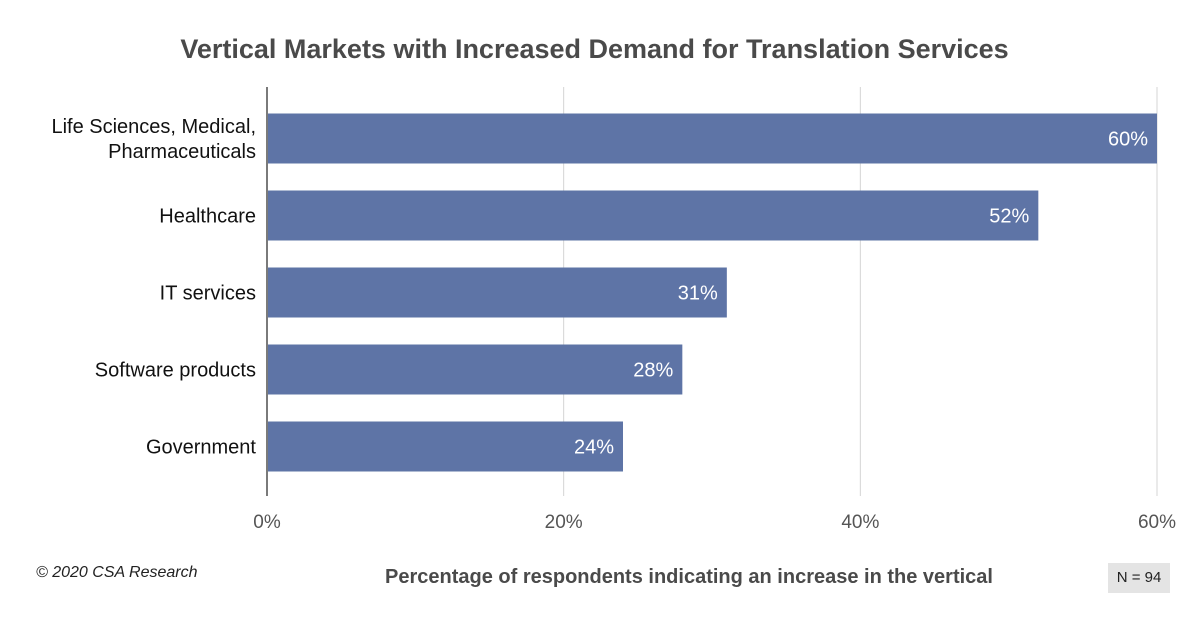  What do you see at coordinates (153, 127) in the screenshot?
I see `category-label-1-line-1: Life Sciences, Medical,` at bounding box center [153, 127].